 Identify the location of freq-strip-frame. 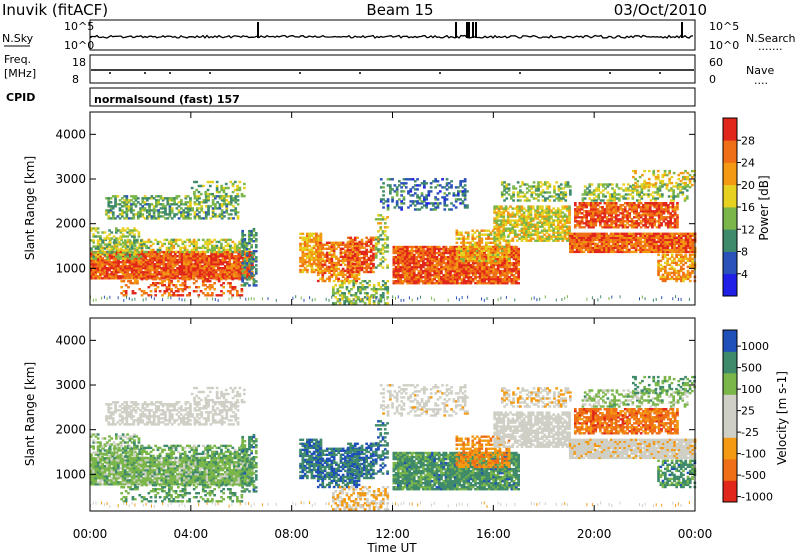
(392, 69).